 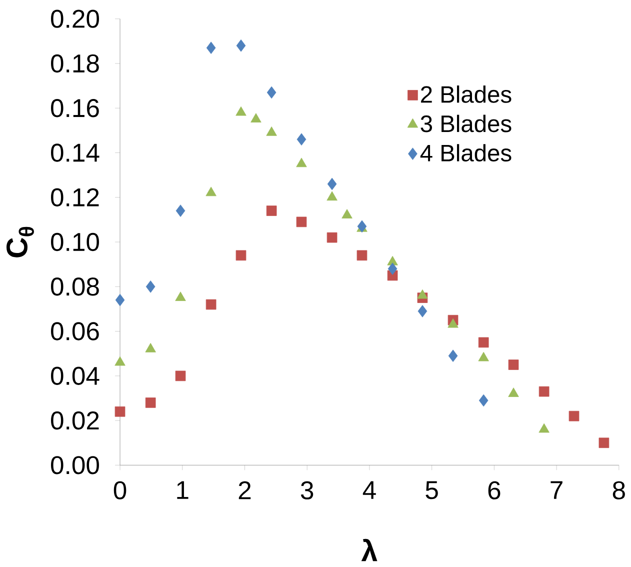 What do you see at coordinates (556, 490) in the screenshot?
I see `x-tick-label: 7` at bounding box center [556, 490].